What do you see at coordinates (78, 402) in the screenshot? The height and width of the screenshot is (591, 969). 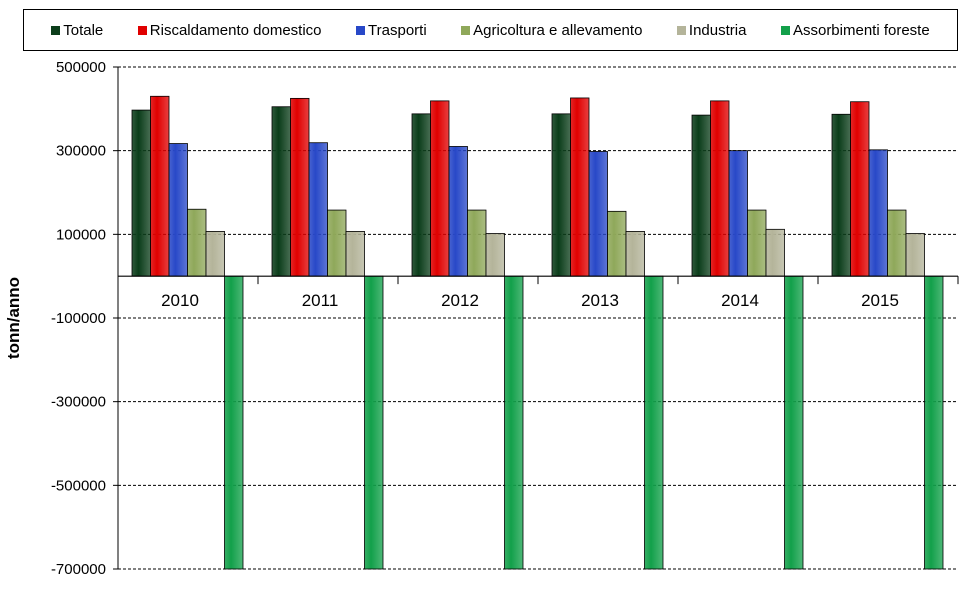 I see `y-tick-label: -300000` at bounding box center [78, 402].